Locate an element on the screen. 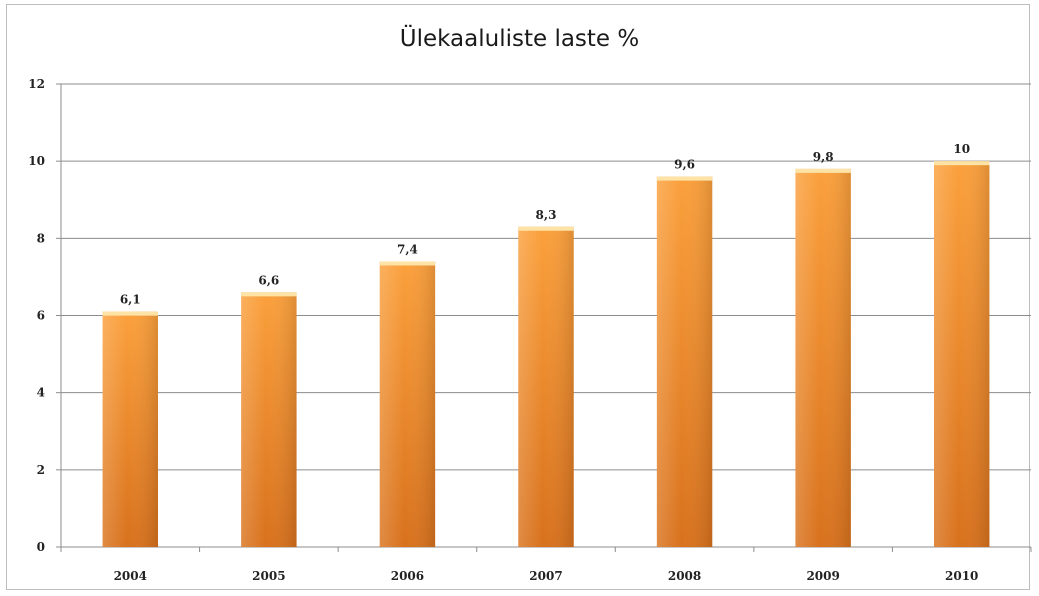 The width and height of the screenshot is (1039, 596). x-tick-label: 2007 is located at coordinates (545, 576).